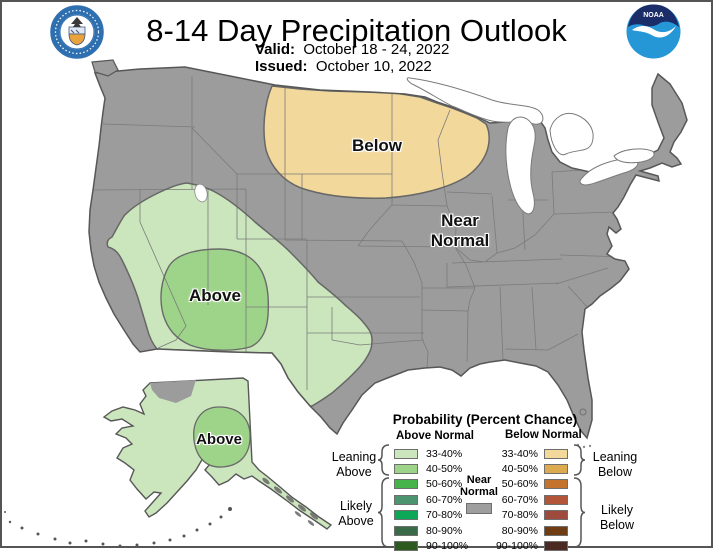 This screenshot has width=720, height=557. I want to click on valid-value: October 18 - 24, 2022, so click(376, 49).